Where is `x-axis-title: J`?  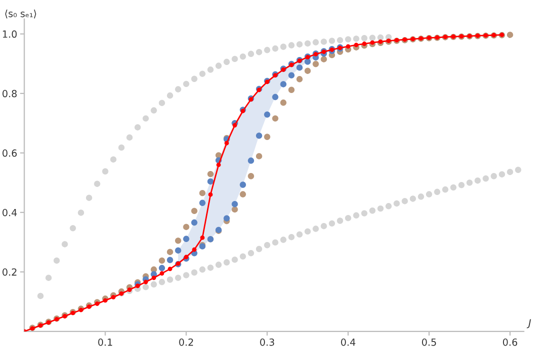
x-axis-title: J is located at coordinates (528, 323).